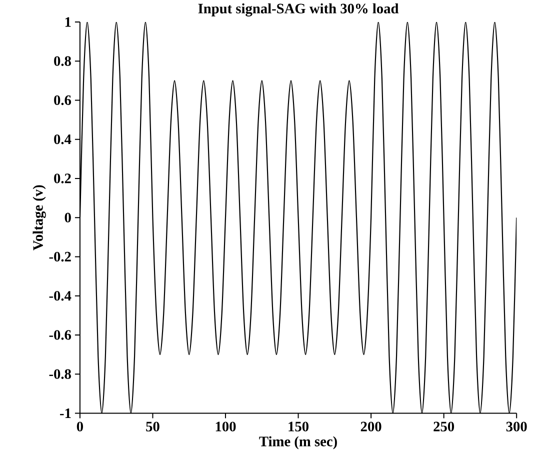  I want to click on y-tick-label: -1, so click(65, 413).